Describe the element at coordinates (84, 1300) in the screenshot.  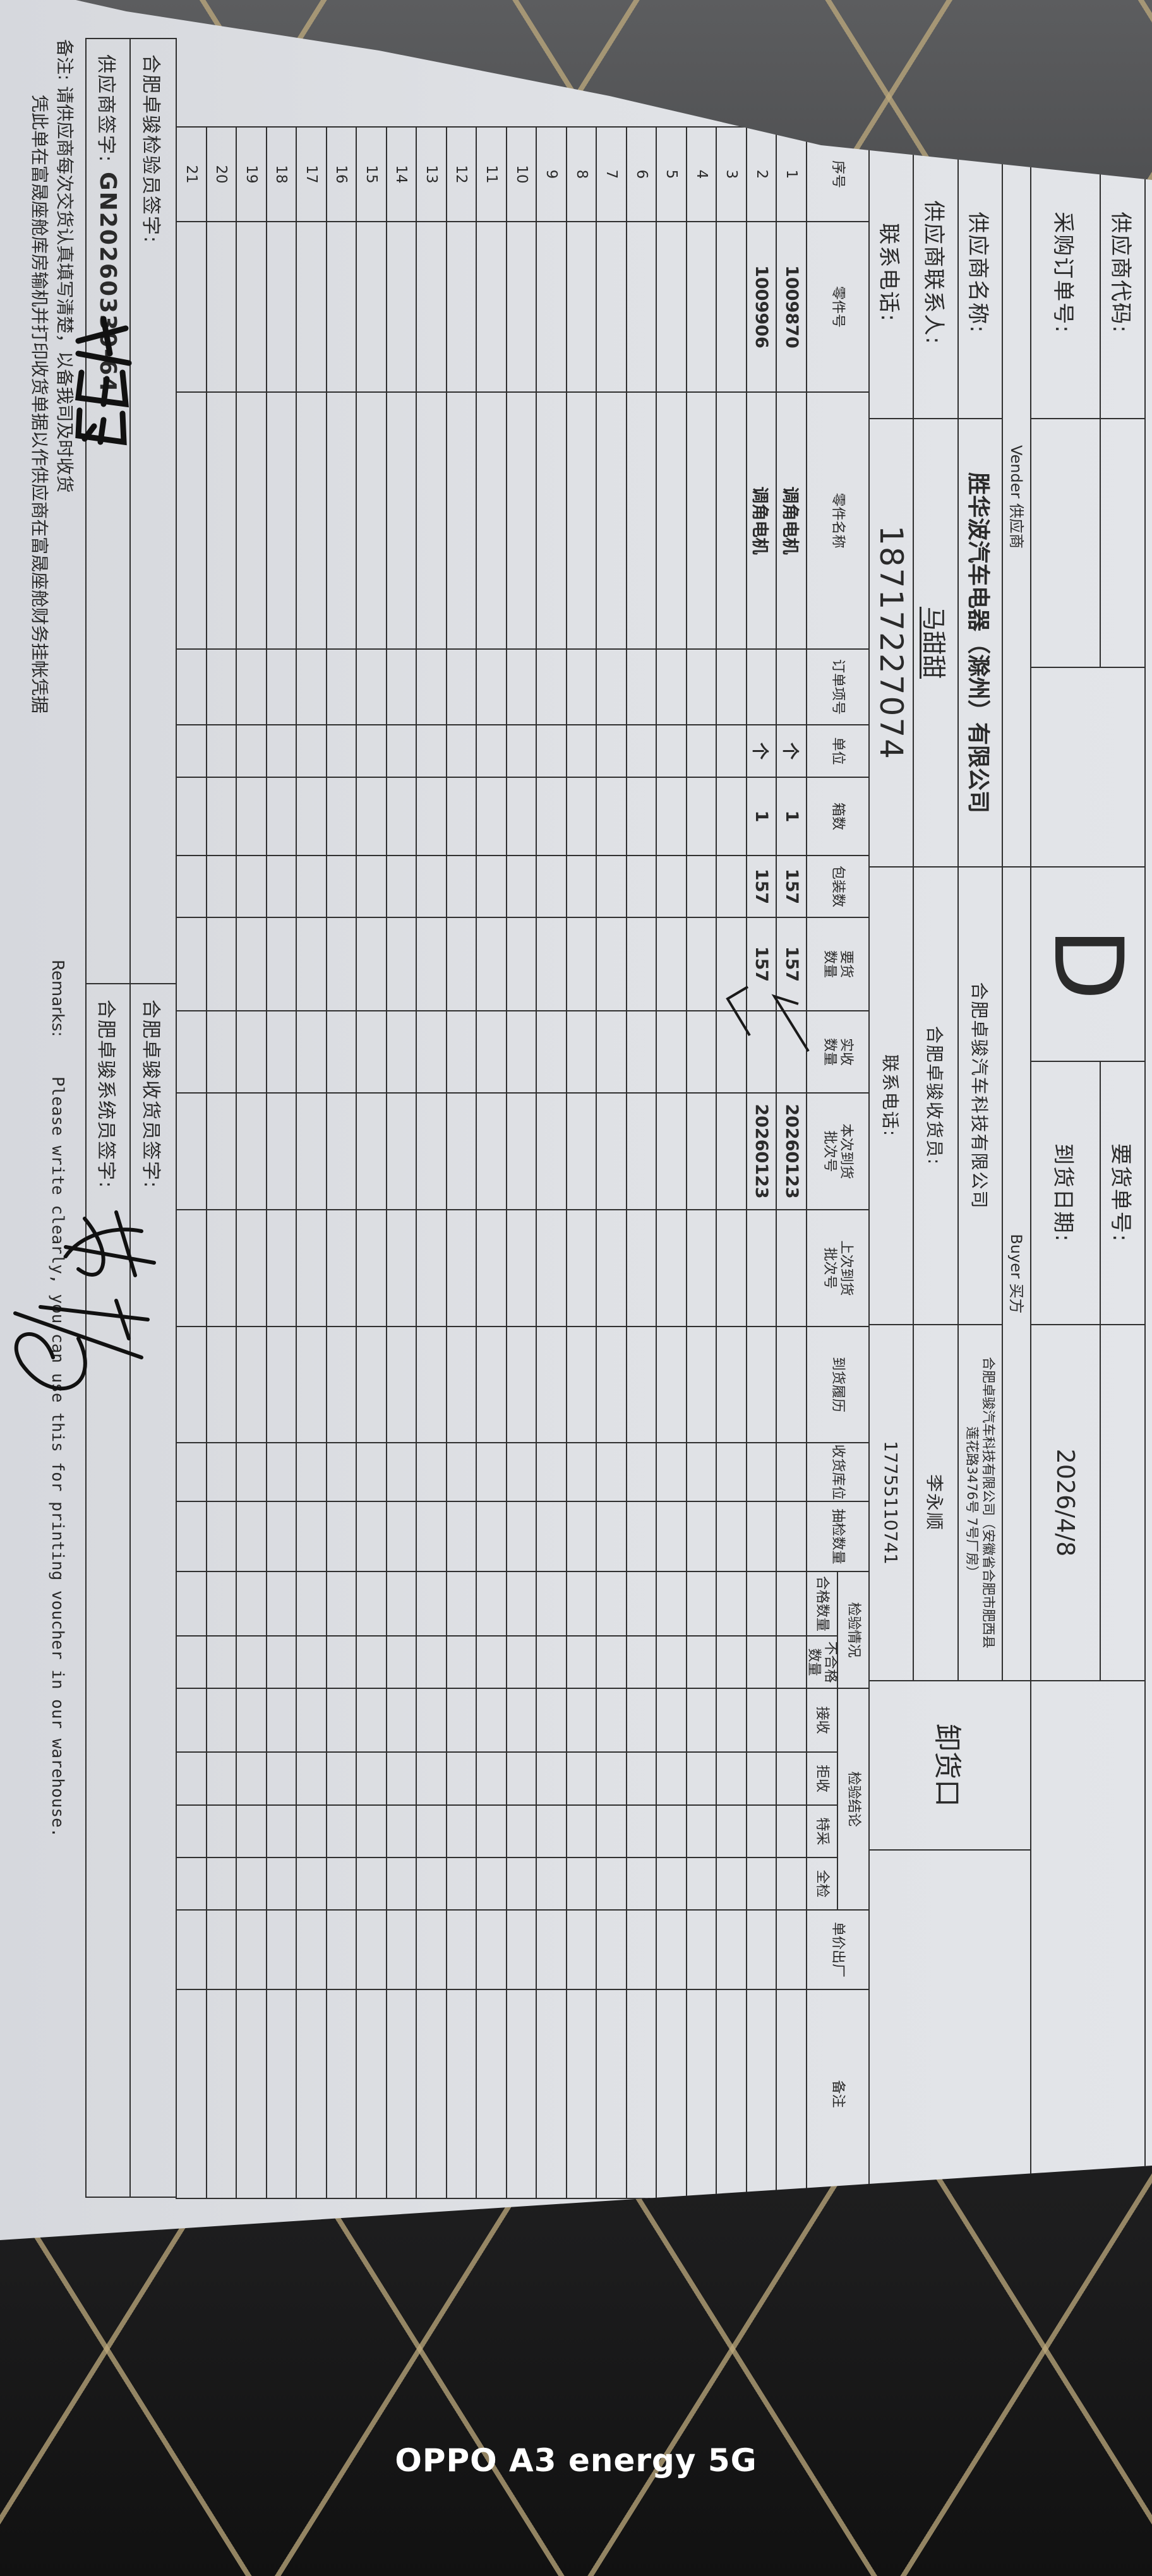
I see `receiver-handwritten-signature` at that location.